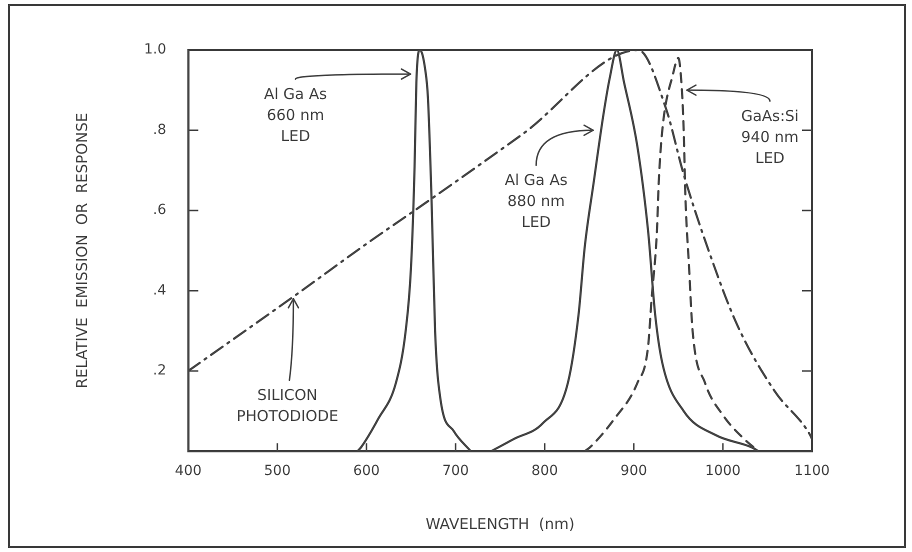  Describe the element at coordinates (277, 471) in the screenshot. I see `x-tick-label: 500` at that location.